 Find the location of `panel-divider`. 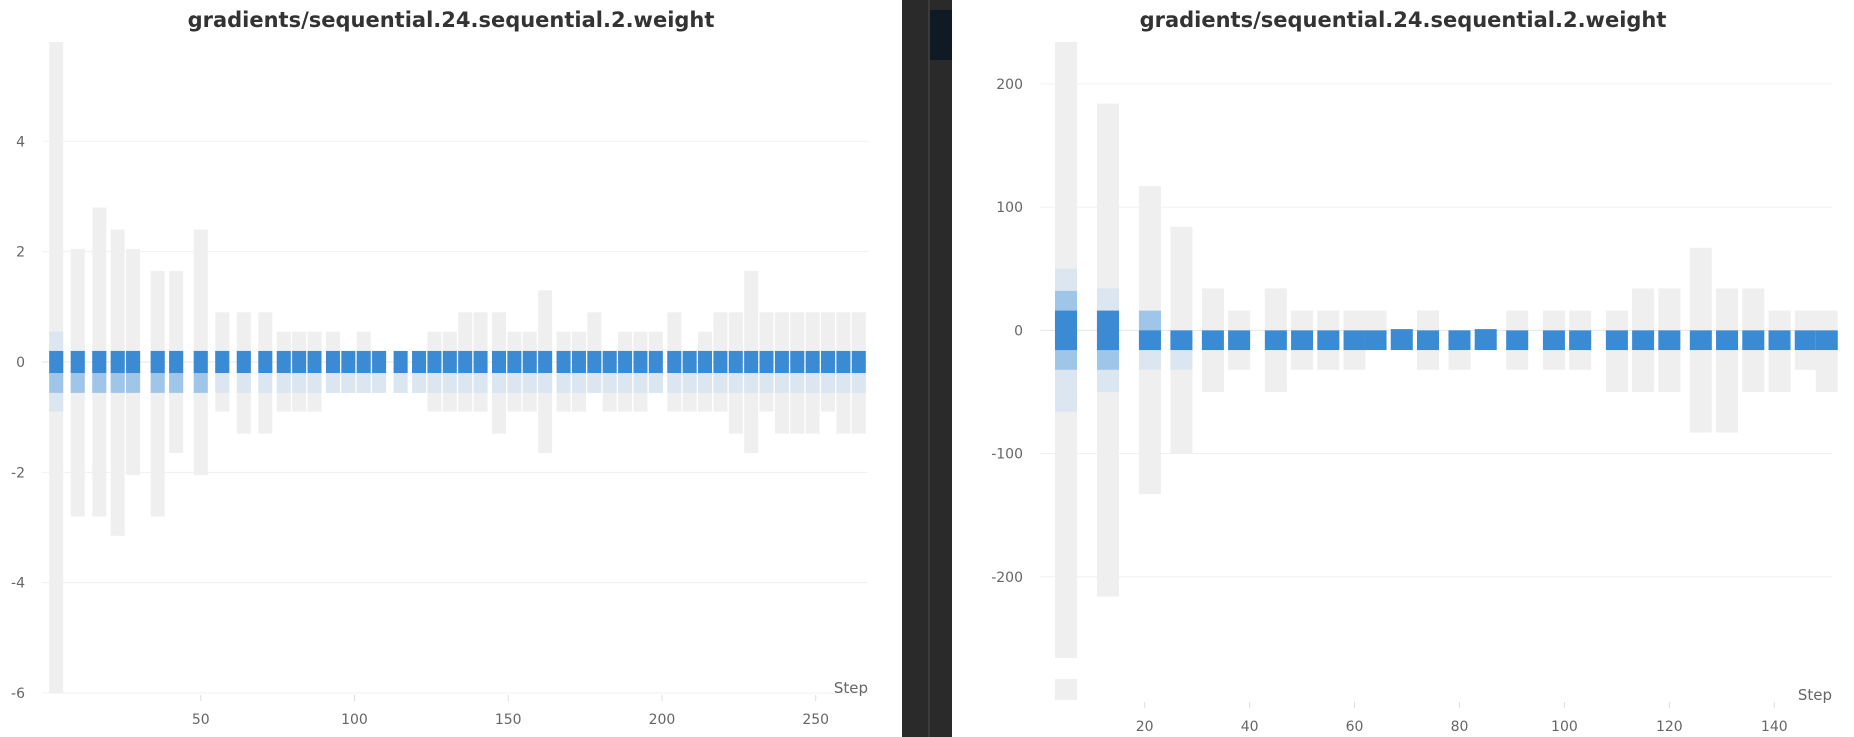

panel-divider is located at coordinates (927, 368).